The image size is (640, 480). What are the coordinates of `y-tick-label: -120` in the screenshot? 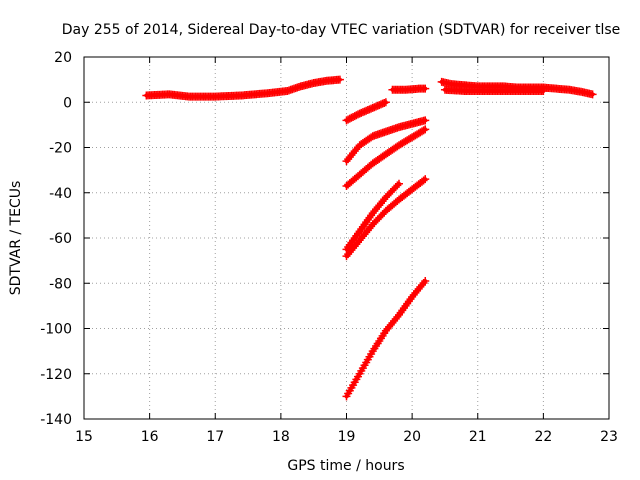 It's located at (56, 375).